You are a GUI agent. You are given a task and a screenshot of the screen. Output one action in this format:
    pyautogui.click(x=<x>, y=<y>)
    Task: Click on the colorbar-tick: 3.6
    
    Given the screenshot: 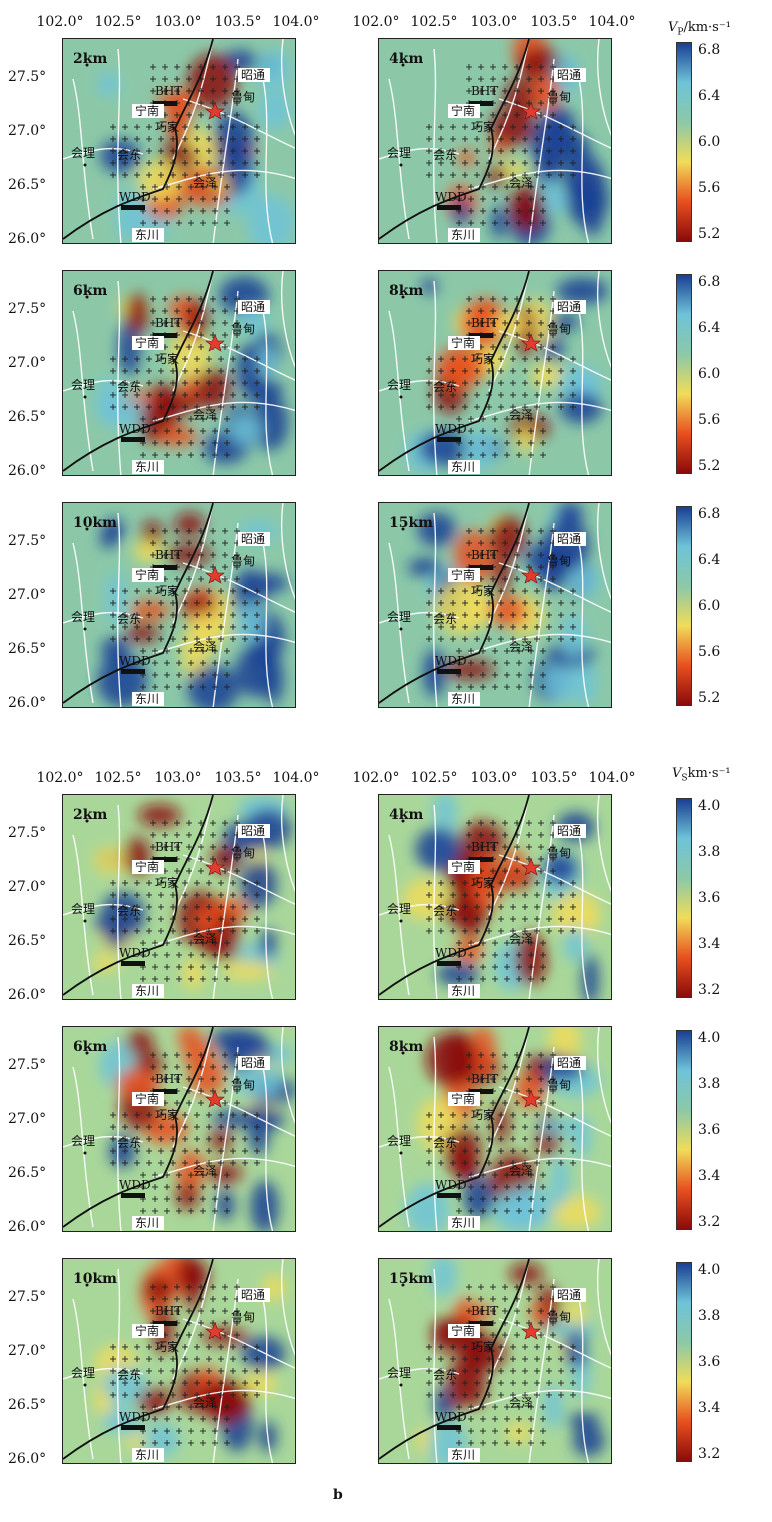 What is the action you would take?
    pyautogui.click(x=709, y=898)
    